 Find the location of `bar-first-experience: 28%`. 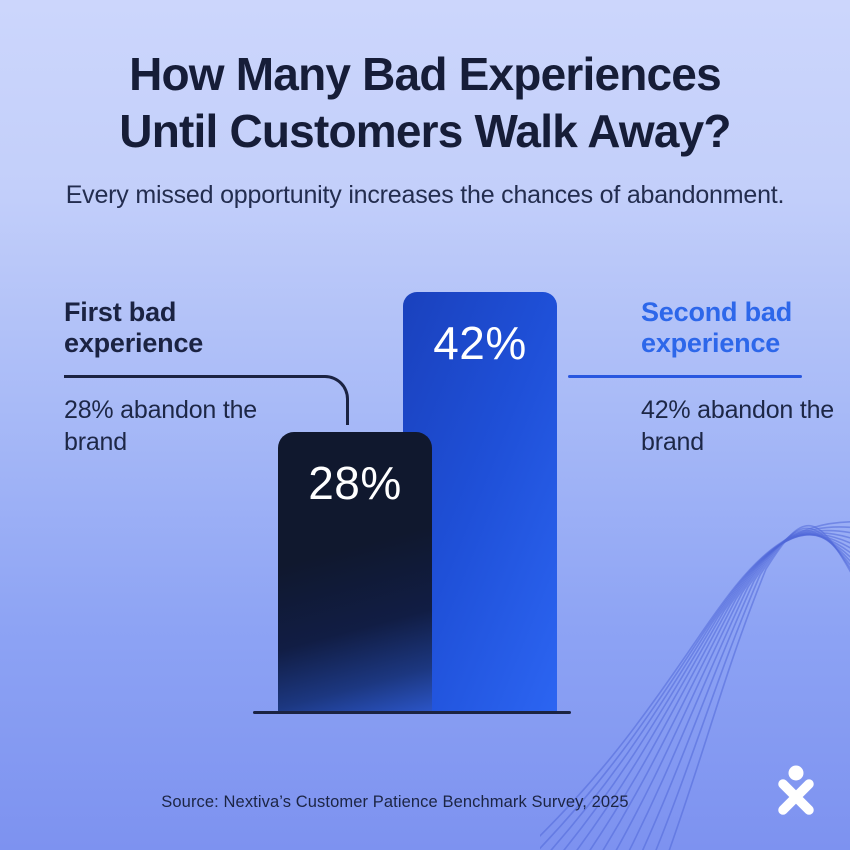

bar-first-experience: 28% is located at coordinates (355, 572).